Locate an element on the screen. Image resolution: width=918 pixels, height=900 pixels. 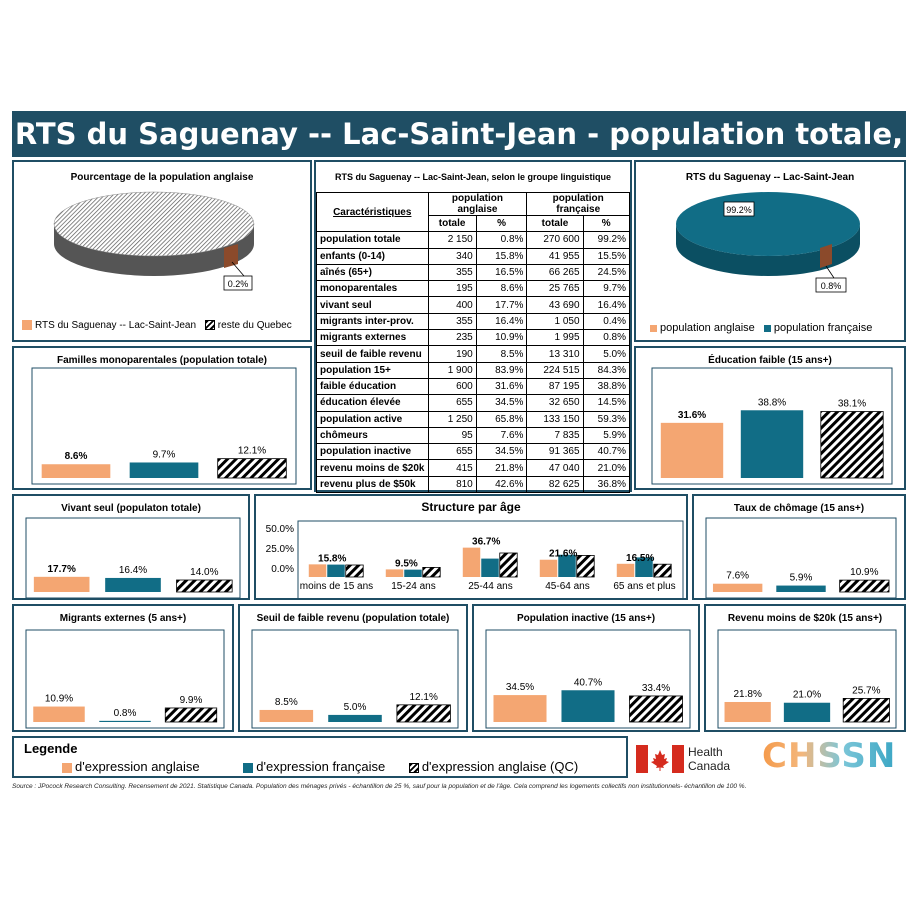
cell-f: 87 195 is located at coordinates (555, 386).